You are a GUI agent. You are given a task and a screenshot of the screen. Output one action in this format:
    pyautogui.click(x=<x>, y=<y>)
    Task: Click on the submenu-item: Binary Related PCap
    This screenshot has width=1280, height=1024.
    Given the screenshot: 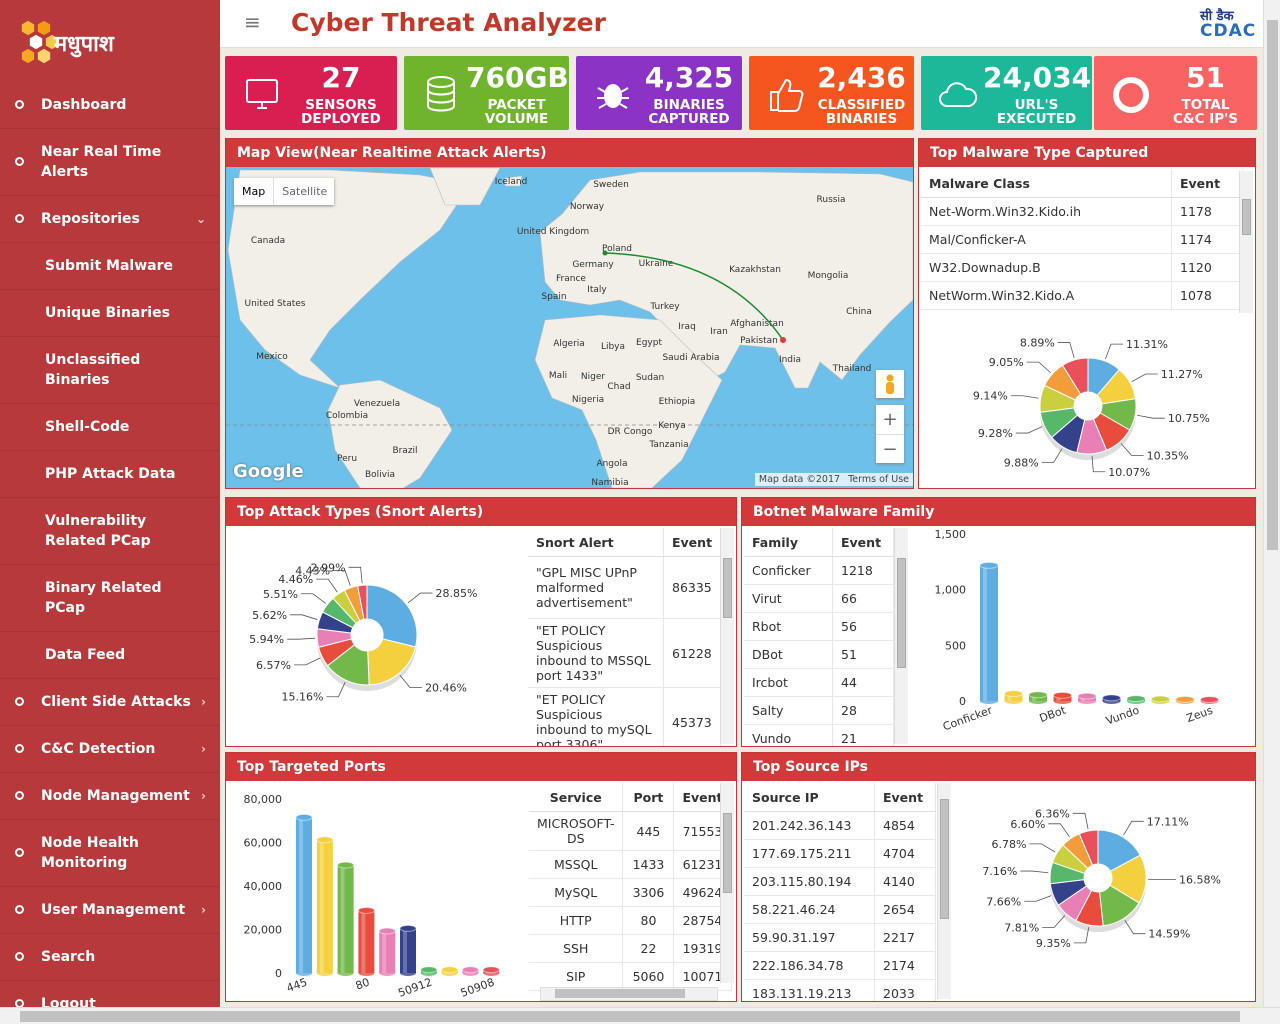 What is the action you would take?
    pyautogui.click(x=110, y=598)
    